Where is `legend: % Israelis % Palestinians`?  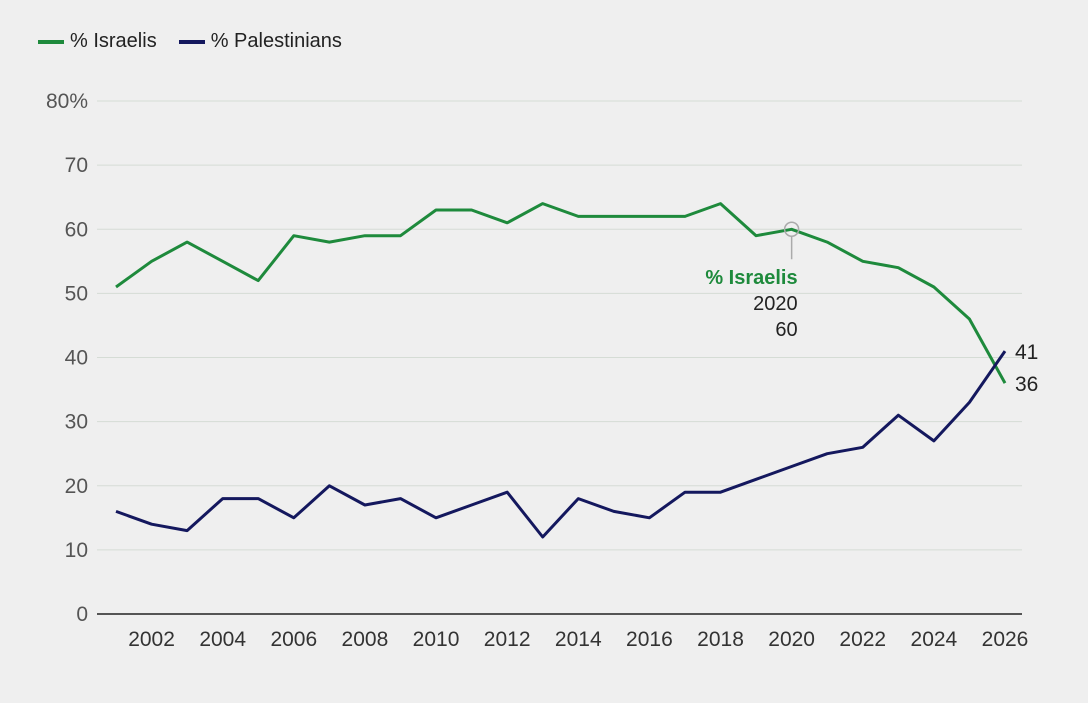
legend: % Israelis % Palestinians is located at coordinates (190, 41).